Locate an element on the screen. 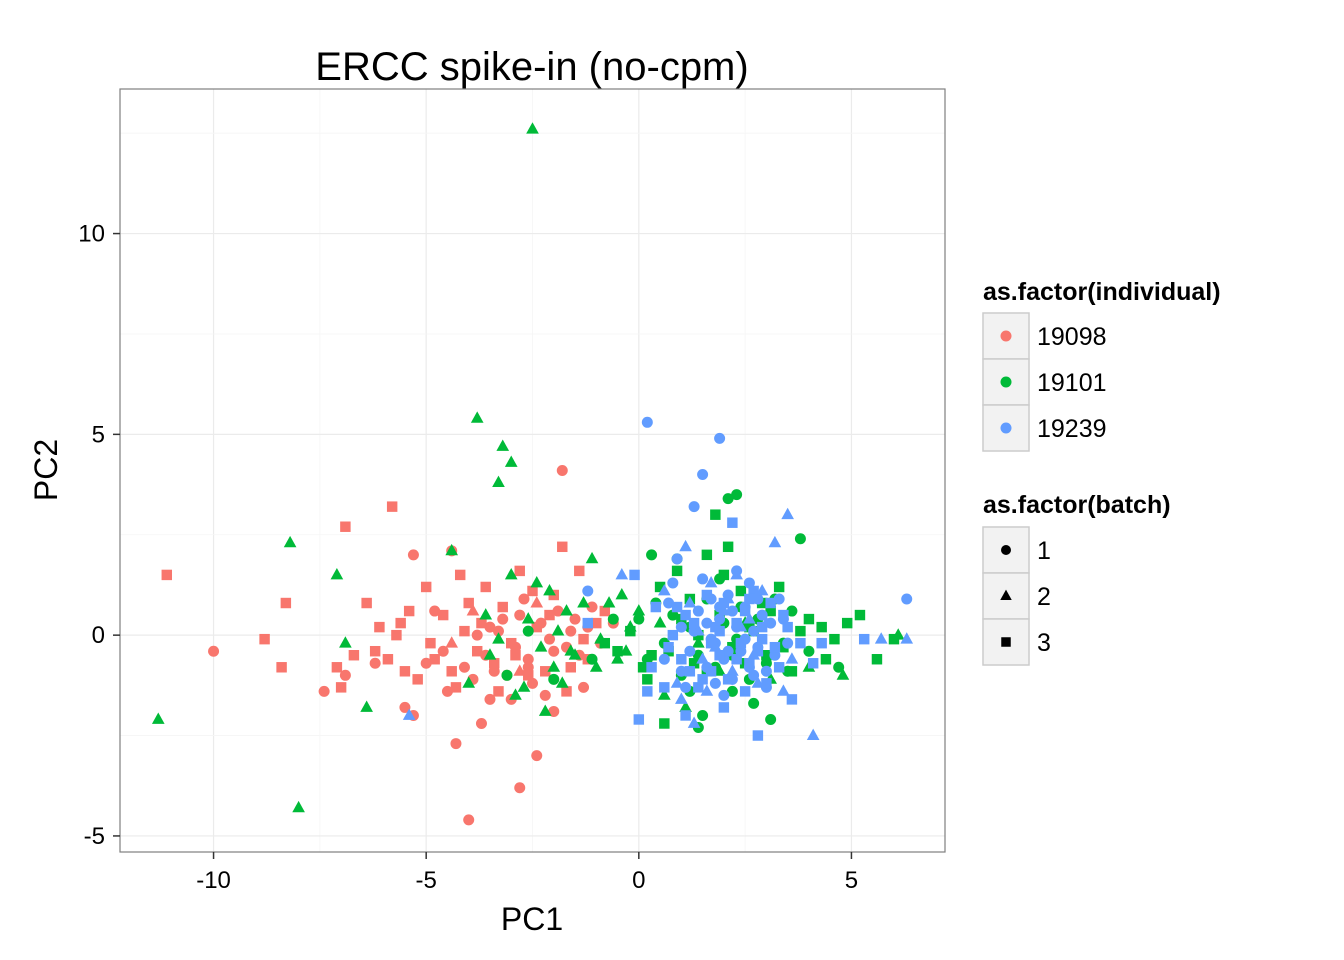  y-tick-label: 0 is located at coordinates (98, 635).